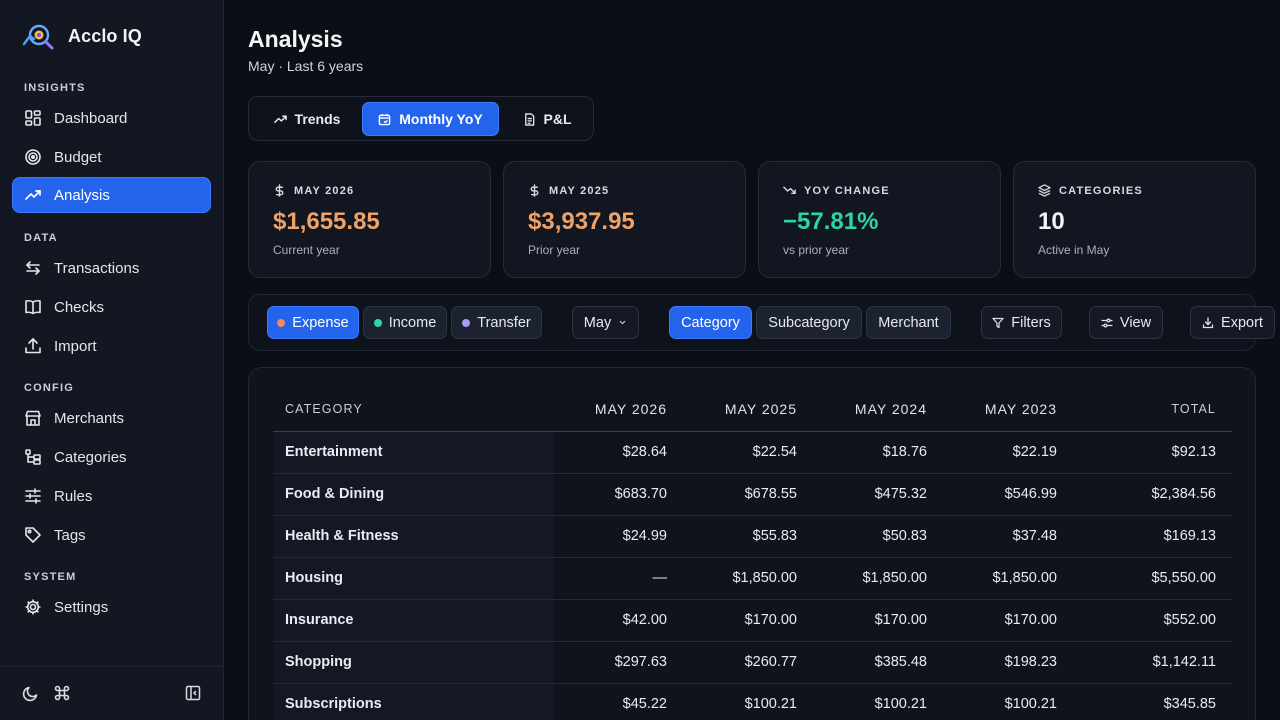 The height and width of the screenshot is (720, 1280). I want to click on chip-label: Category, so click(710, 322).